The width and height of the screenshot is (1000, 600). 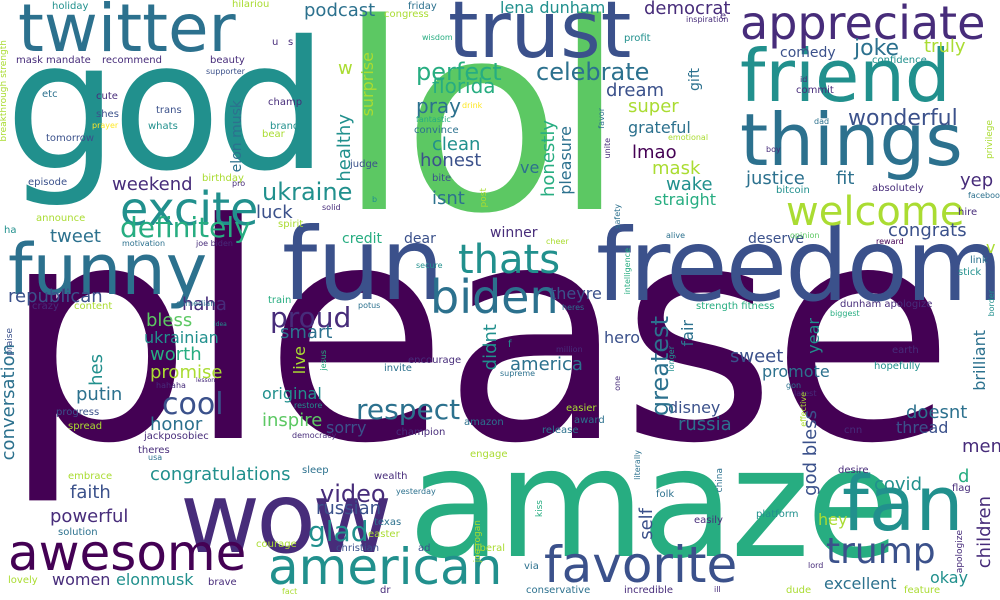 I want to click on word-safety: safety, so click(x=617, y=216).